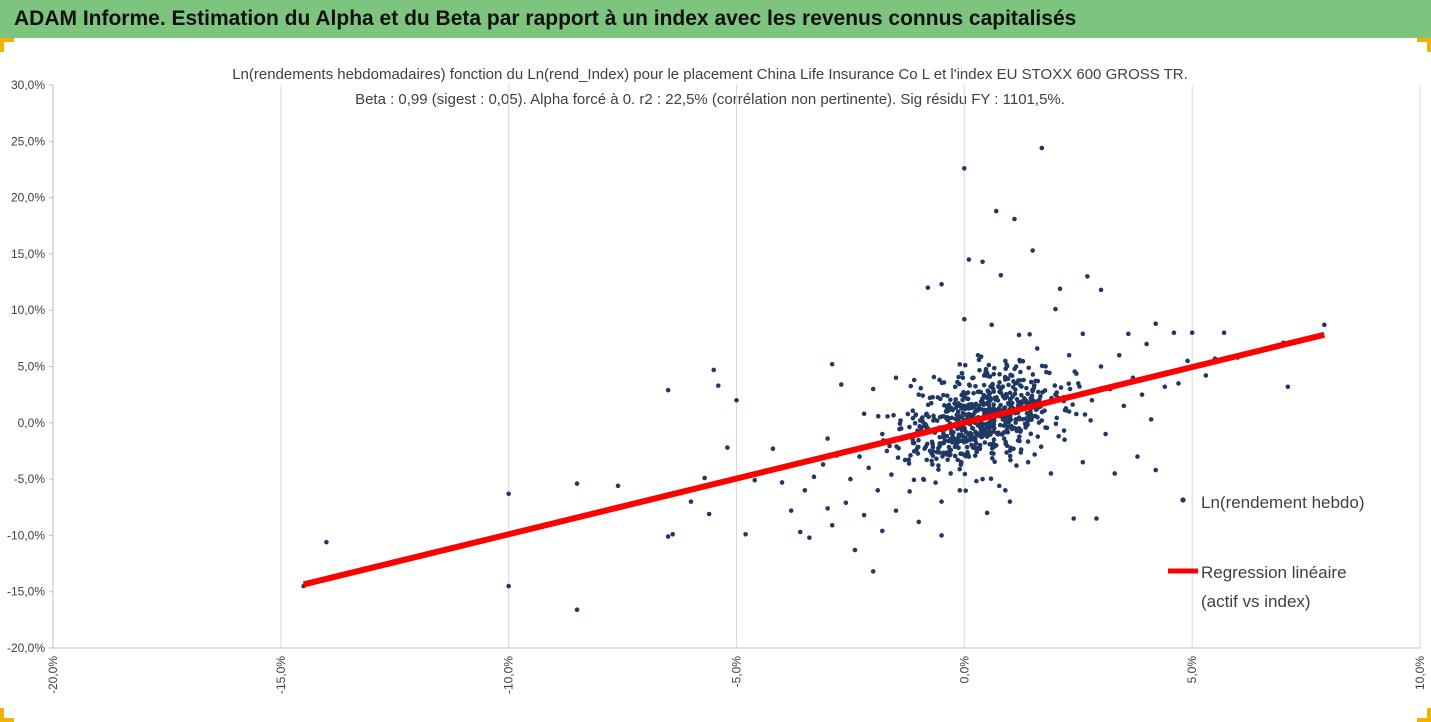 This screenshot has width=1431, height=722. I want to click on y-tick-label: 5,0%, so click(32, 367).